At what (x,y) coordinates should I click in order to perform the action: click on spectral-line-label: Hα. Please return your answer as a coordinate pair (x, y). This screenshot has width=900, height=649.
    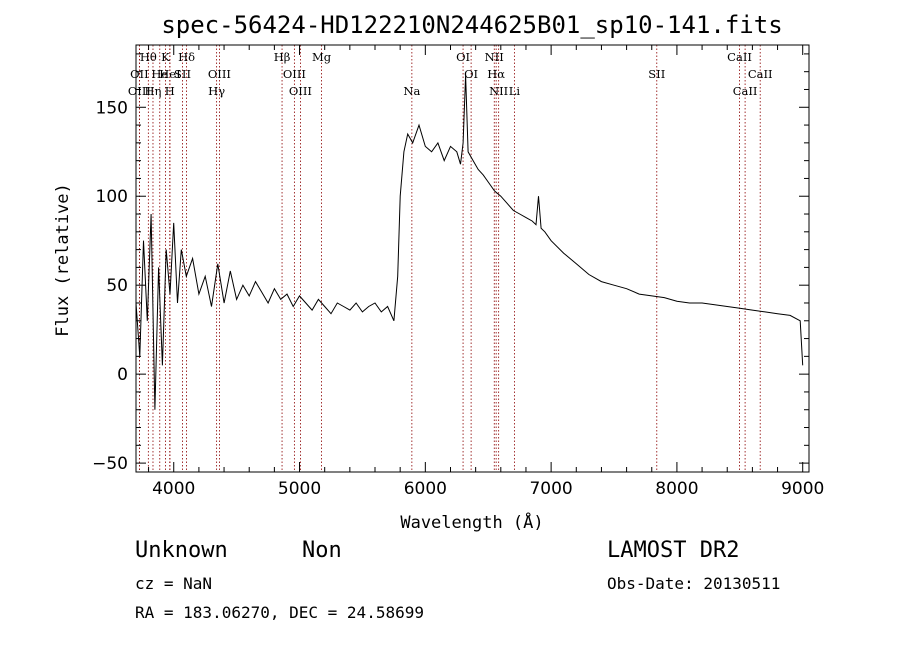
    Looking at the image, I should click on (496, 74).